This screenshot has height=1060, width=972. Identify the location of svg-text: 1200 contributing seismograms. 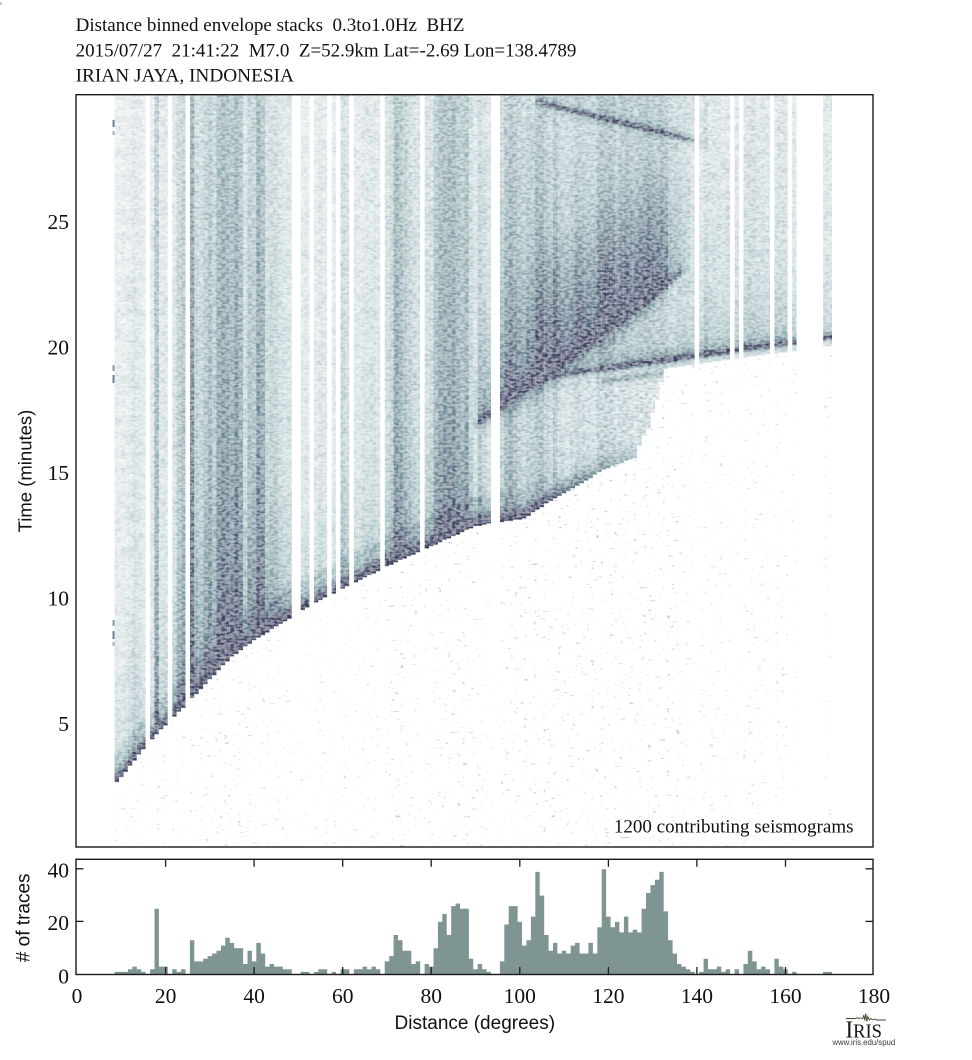
(734, 826).